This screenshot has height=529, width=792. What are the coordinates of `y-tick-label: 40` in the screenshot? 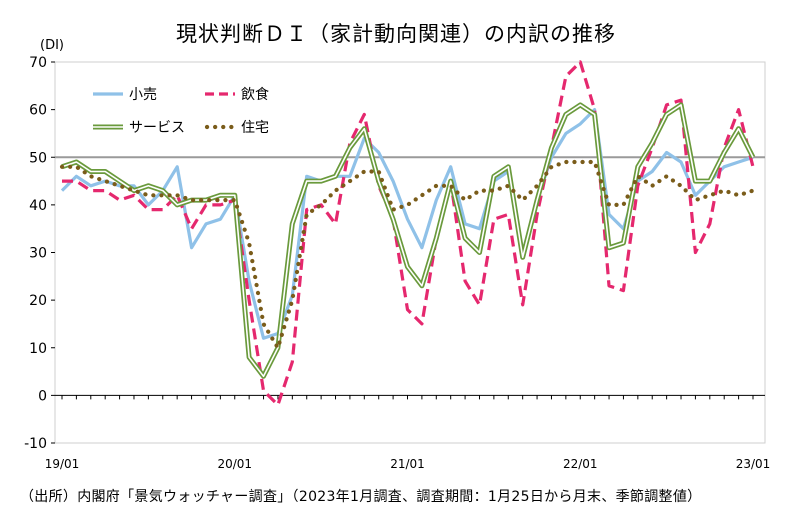 It's located at (38, 206).